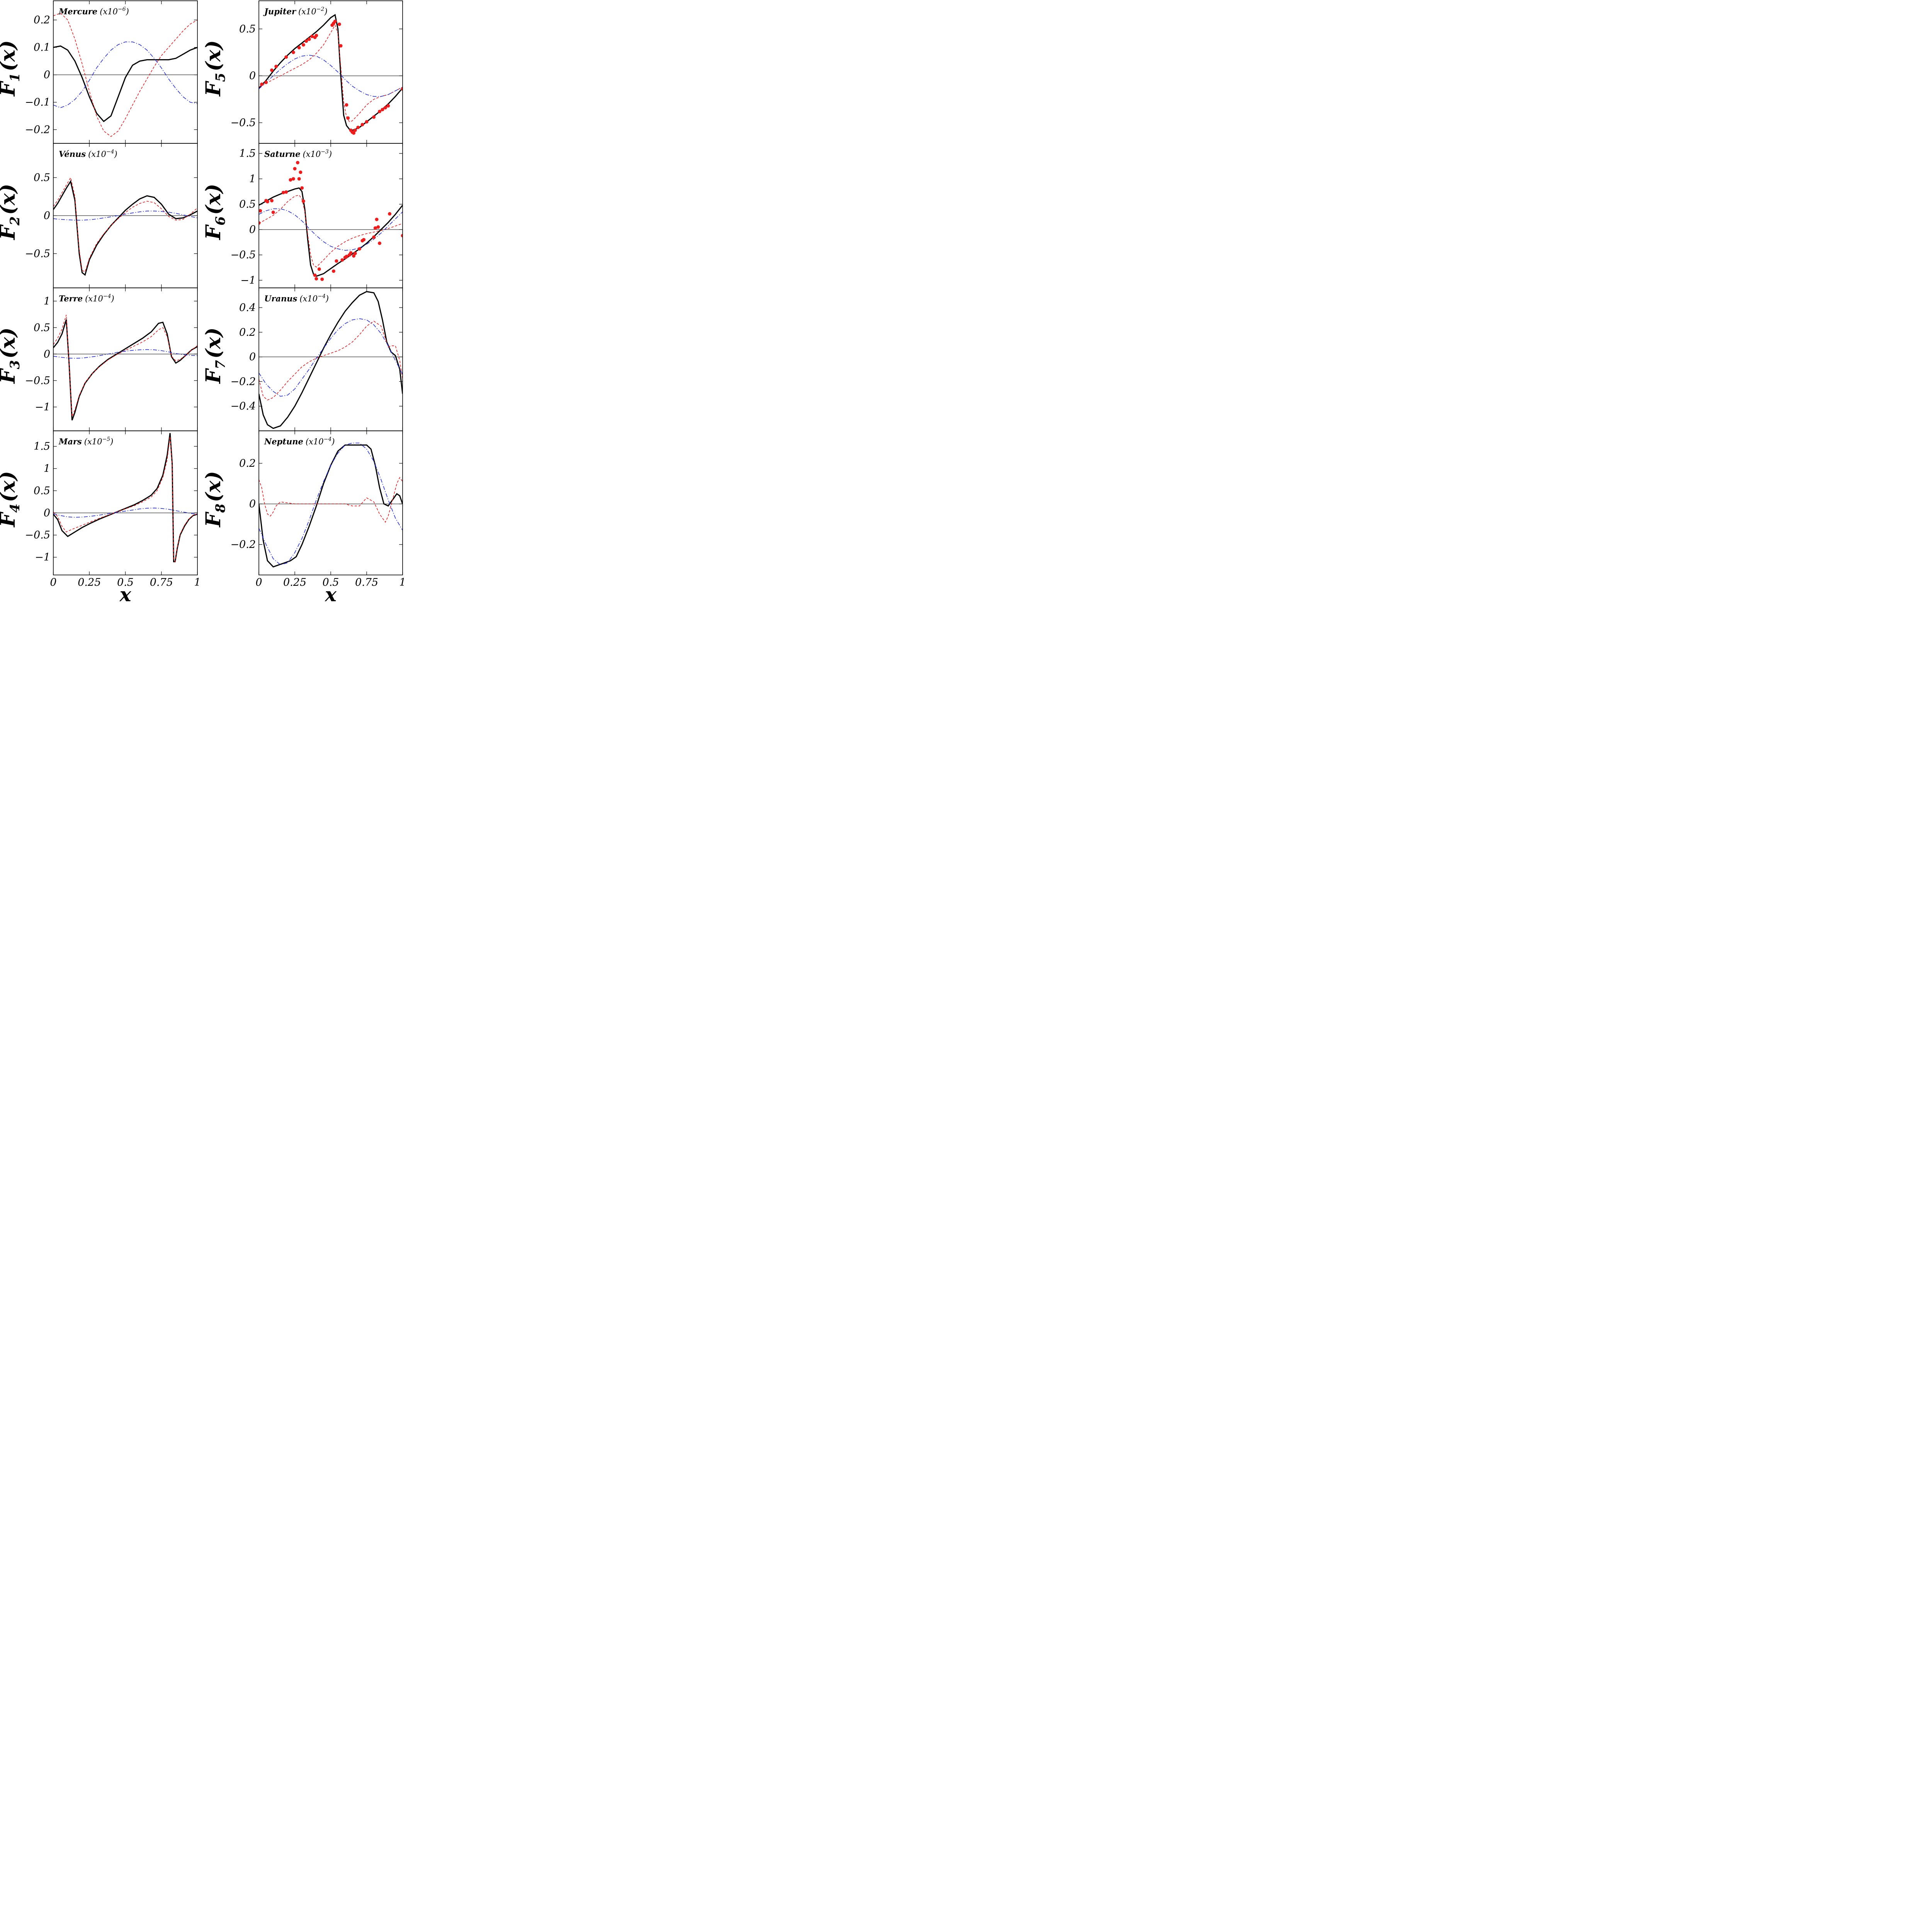 Image resolution: width=1921 pixels, height=1932 pixels. Describe the element at coordinates (88, 154) in the screenshot. I see `panel-title: Vénus (x10−4)` at that location.